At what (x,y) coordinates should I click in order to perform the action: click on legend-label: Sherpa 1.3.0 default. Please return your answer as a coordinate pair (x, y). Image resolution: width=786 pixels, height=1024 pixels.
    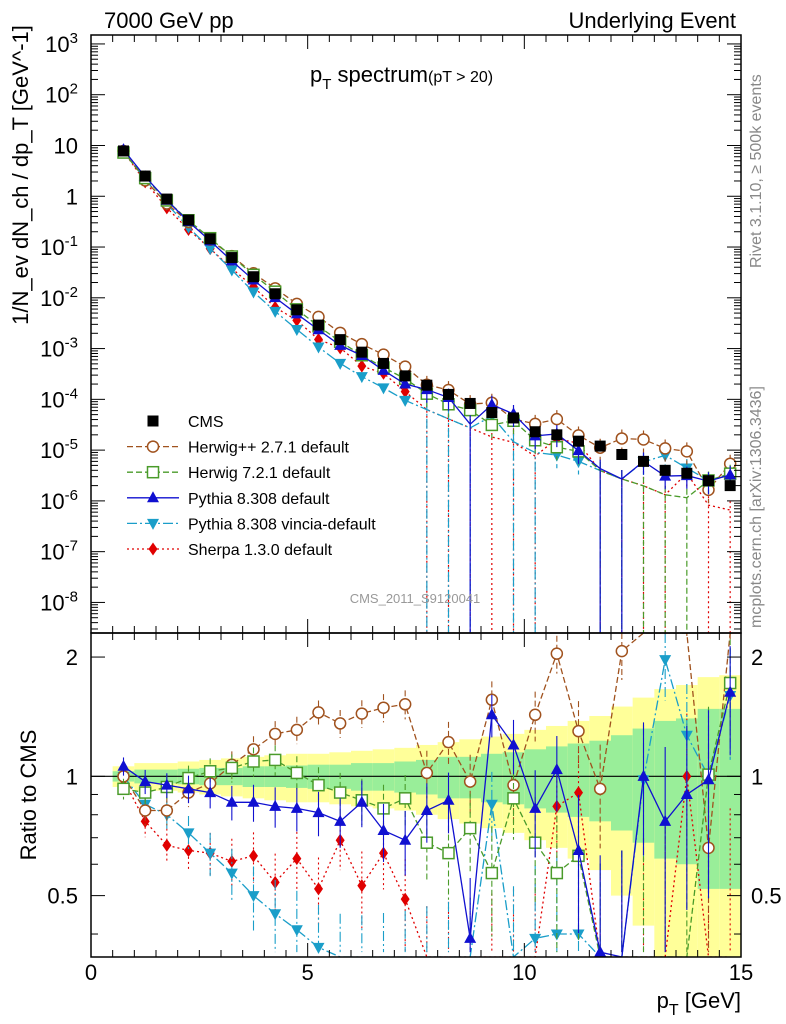
    Looking at the image, I should click on (260, 550).